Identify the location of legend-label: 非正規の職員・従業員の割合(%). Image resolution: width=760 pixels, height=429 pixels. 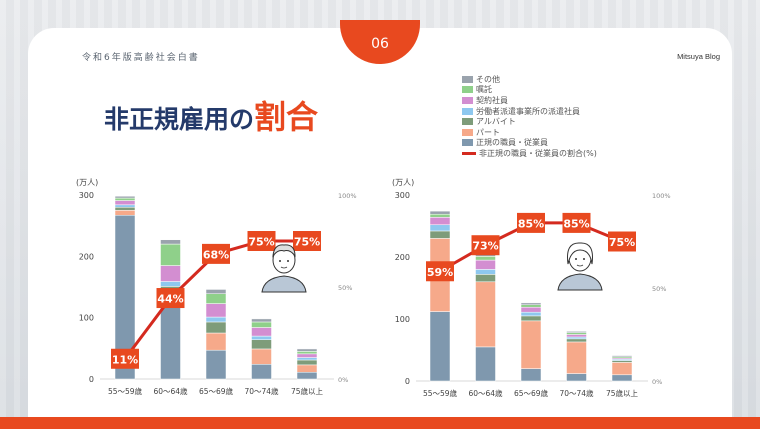
(538, 153).